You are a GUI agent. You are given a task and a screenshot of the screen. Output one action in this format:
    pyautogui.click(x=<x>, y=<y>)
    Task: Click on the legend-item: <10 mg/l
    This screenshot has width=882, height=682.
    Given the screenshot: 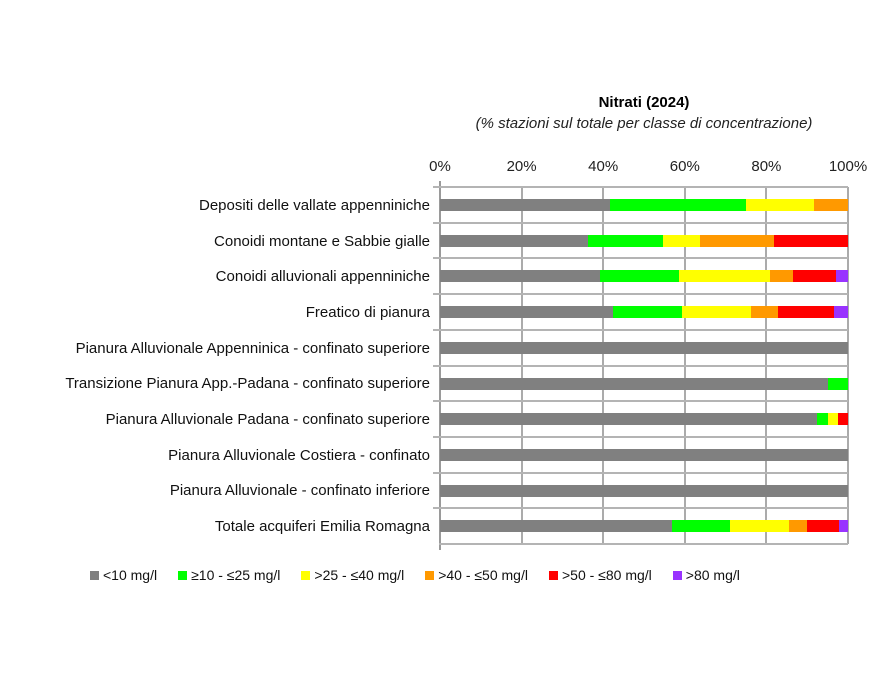 What is the action you would take?
    pyautogui.click(x=123, y=575)
    